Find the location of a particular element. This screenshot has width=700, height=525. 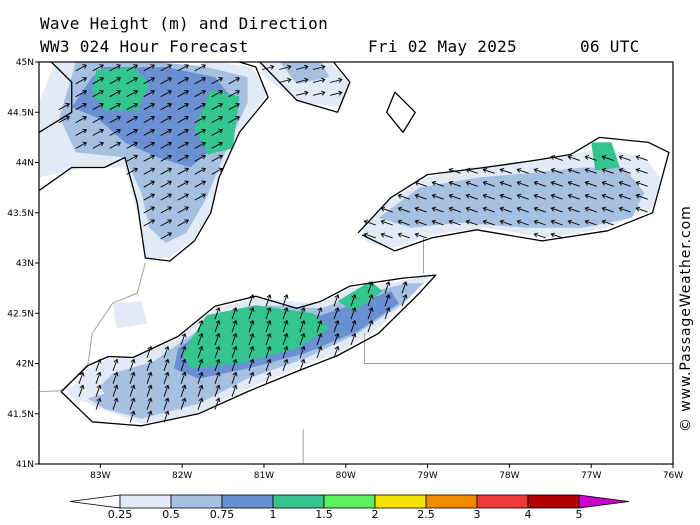

colorbar-label: 2 is located at coordinates (375, 514).